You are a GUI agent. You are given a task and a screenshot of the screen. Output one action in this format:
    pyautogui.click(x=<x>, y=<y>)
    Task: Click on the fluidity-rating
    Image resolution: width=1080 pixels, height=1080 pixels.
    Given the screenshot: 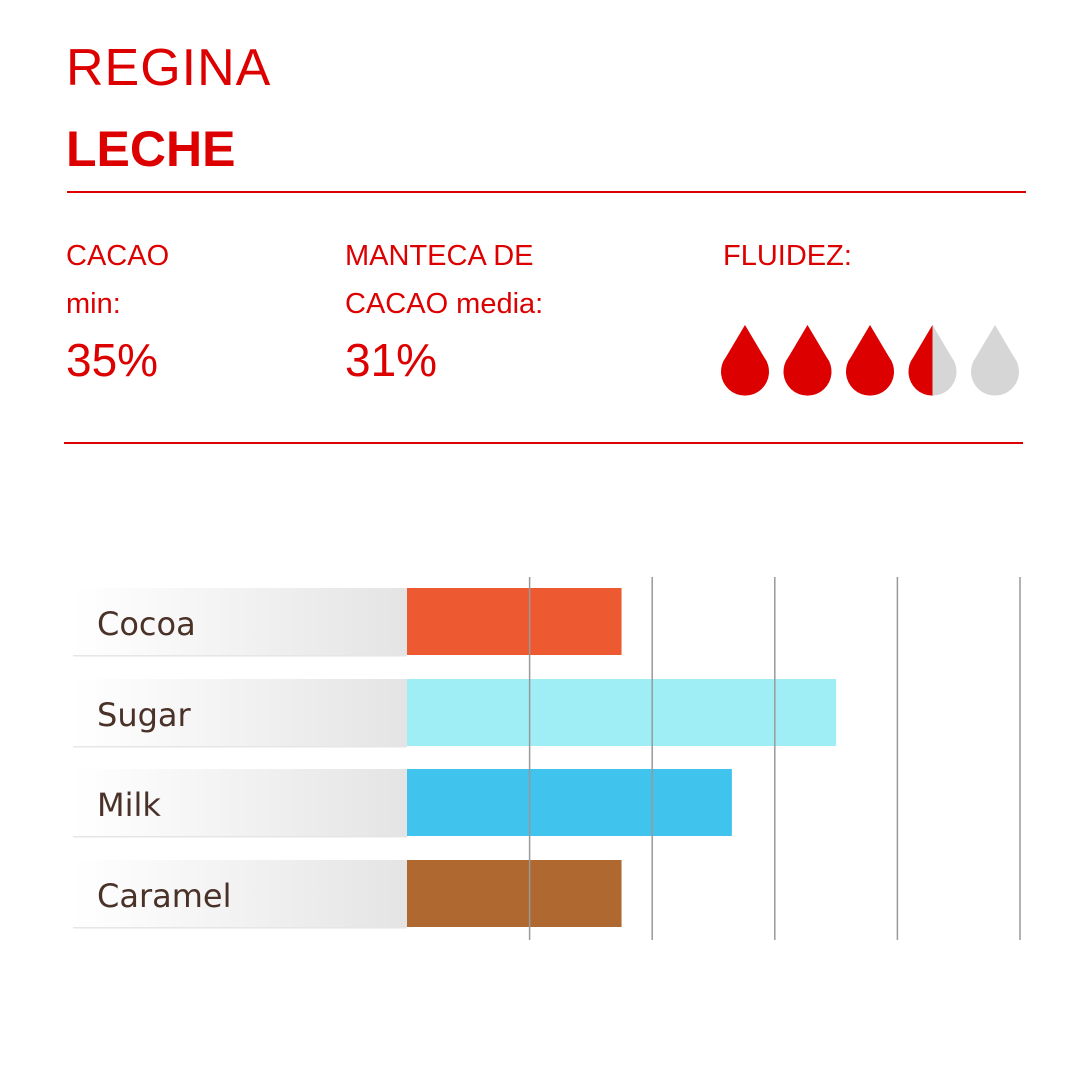 What is the action you would take?
    pyautogui.click(x=870, y=360)
    